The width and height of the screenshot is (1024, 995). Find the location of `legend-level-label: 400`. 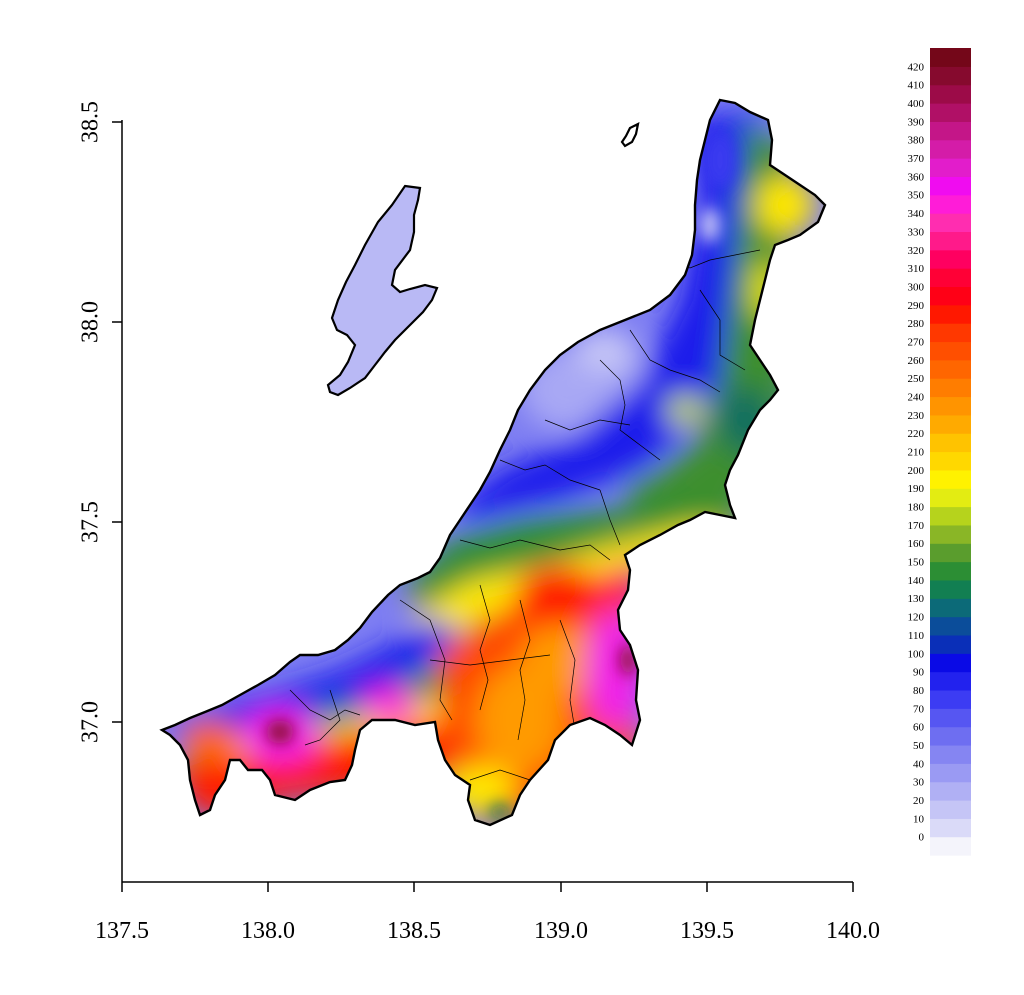

legend-level-label: 400 is located at coordinates (916, 104).